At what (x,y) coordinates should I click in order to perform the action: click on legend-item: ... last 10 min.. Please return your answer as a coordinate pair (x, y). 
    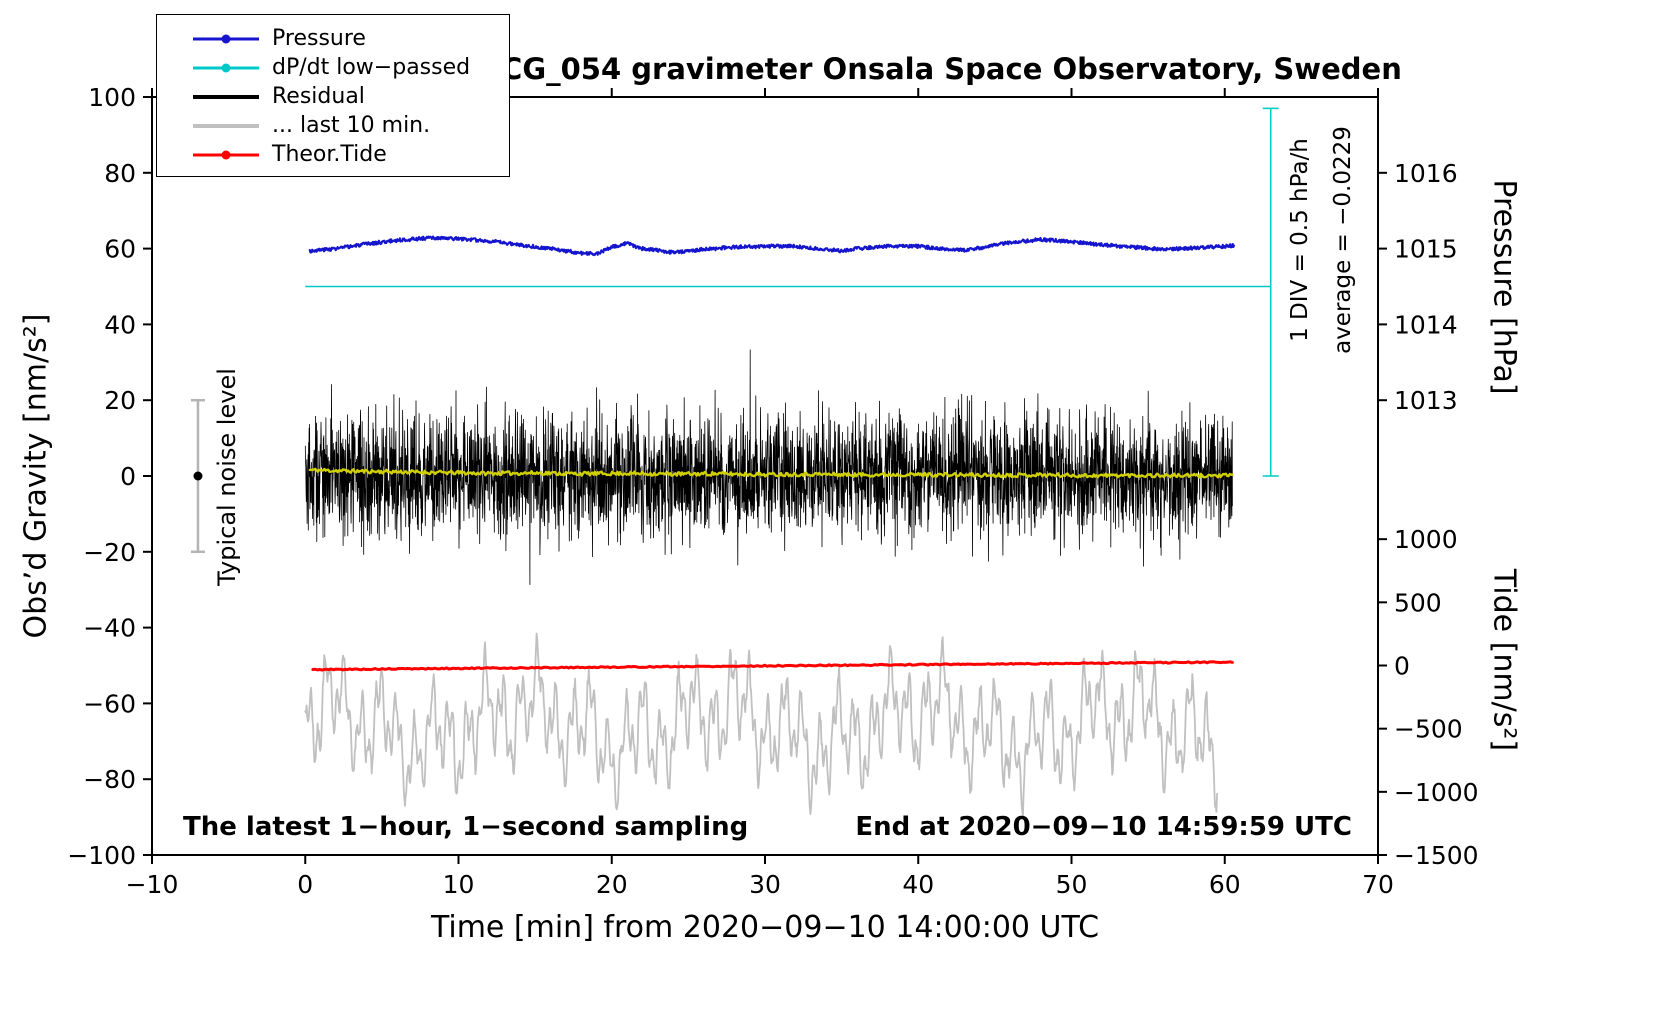
    Looking at the image, I should click on (333, 125).